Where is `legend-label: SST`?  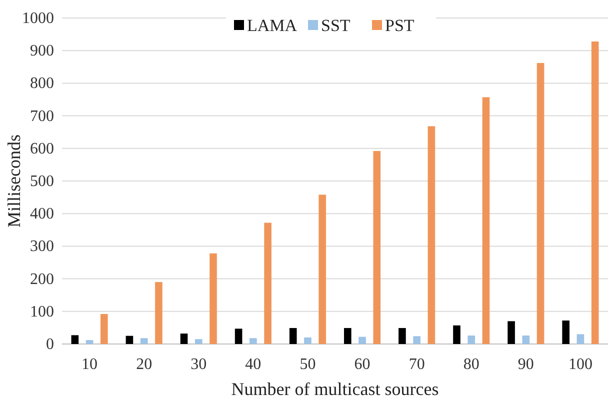
legend-label: SST is located at coordinates (336, 25).